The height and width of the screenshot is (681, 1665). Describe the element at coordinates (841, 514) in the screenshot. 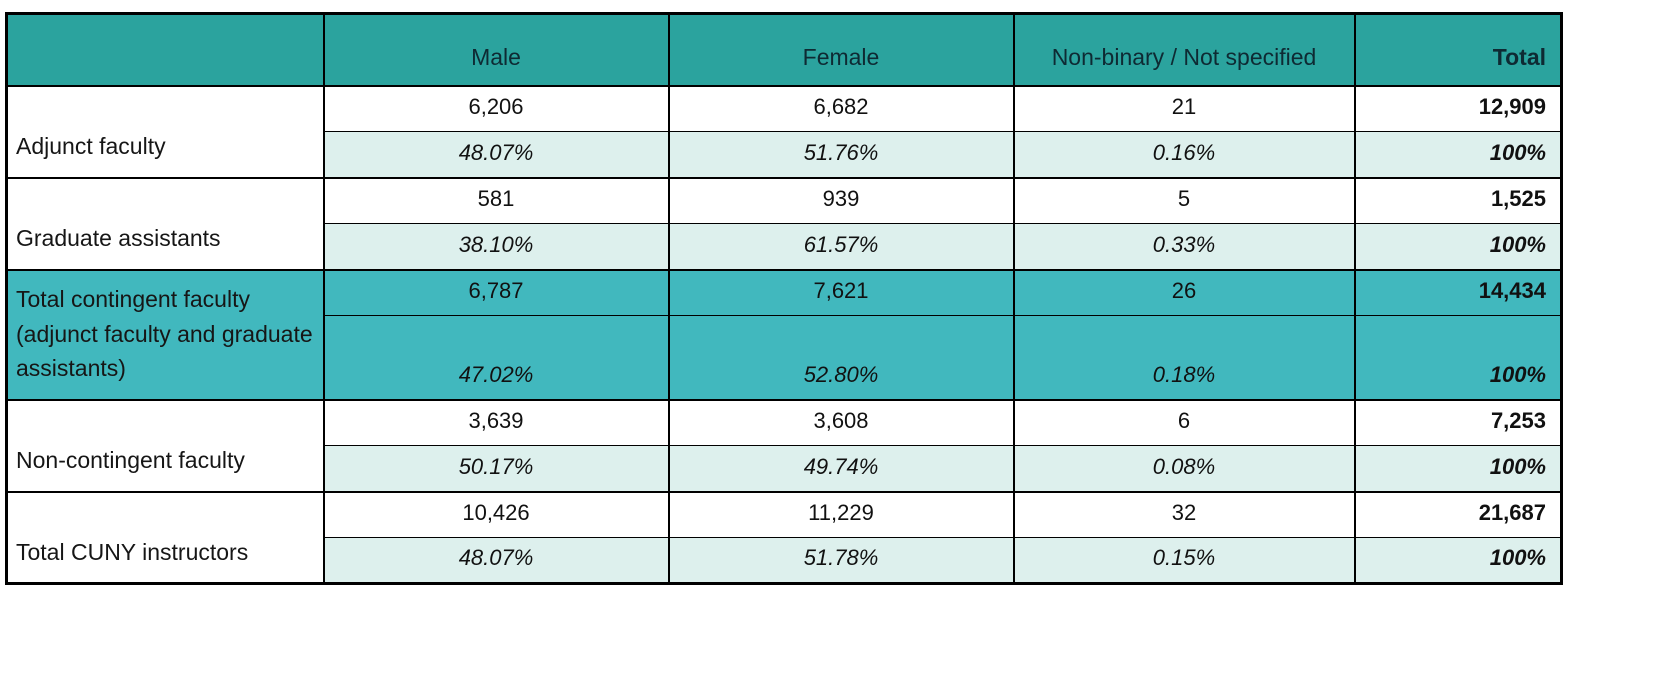

I see `count-cell: 11,229` at that location.